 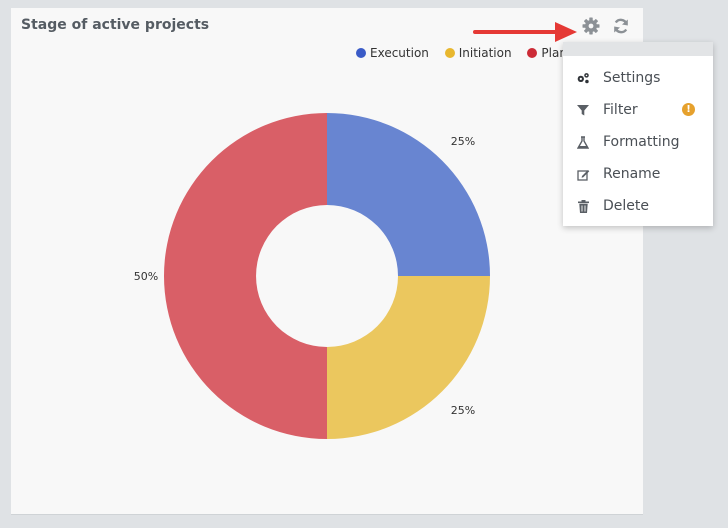 I want to click on menu-item-label: Settings, so click(x=632, y=78).